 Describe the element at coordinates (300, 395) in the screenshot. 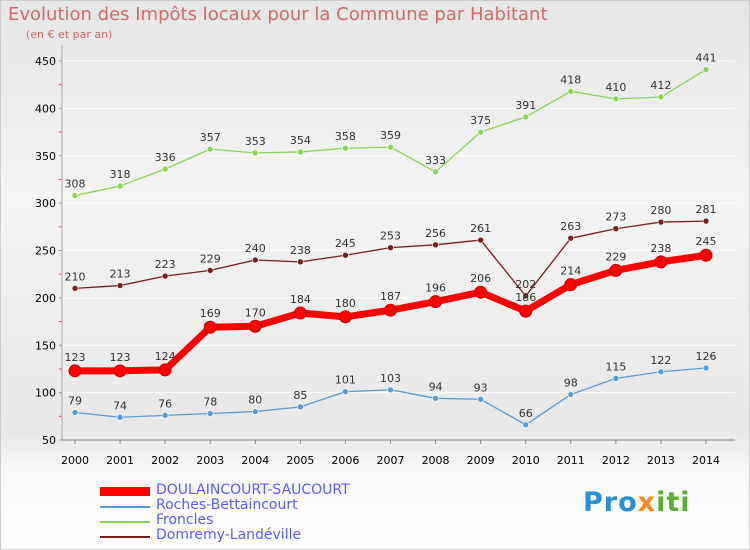

I see `data-label: 85` at that location.